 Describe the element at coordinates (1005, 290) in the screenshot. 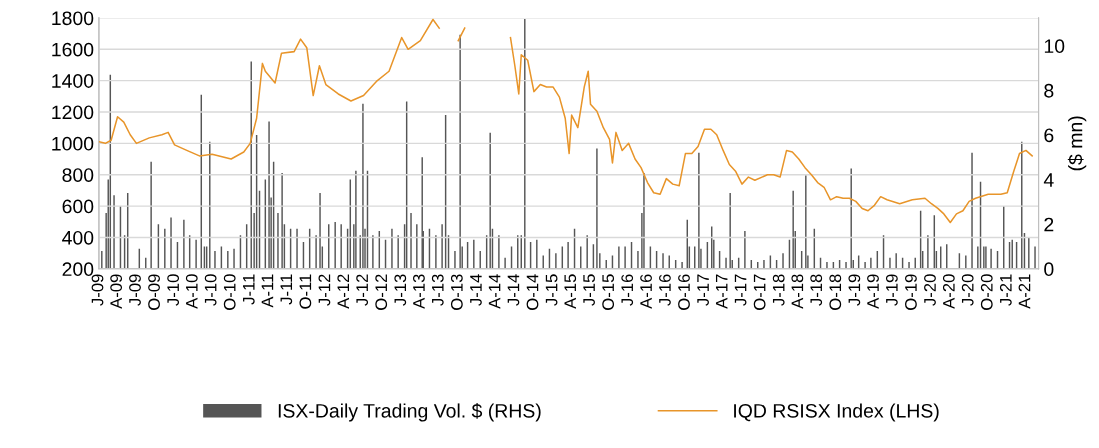

I see `x-tick-label: J-21` at that location.